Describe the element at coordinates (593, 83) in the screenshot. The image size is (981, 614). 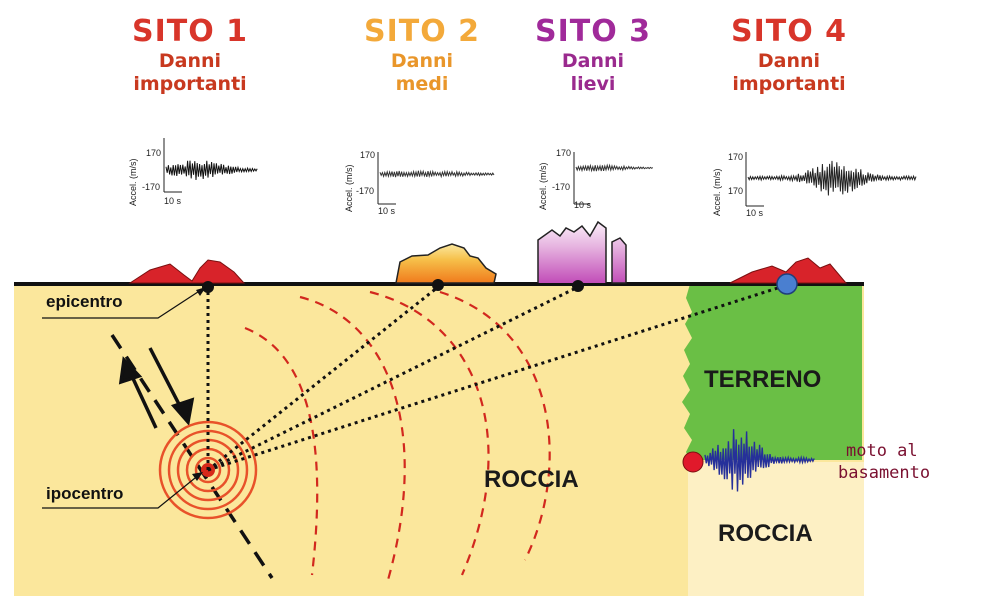
I see `site-3-damage-line2: lievi` at that location.